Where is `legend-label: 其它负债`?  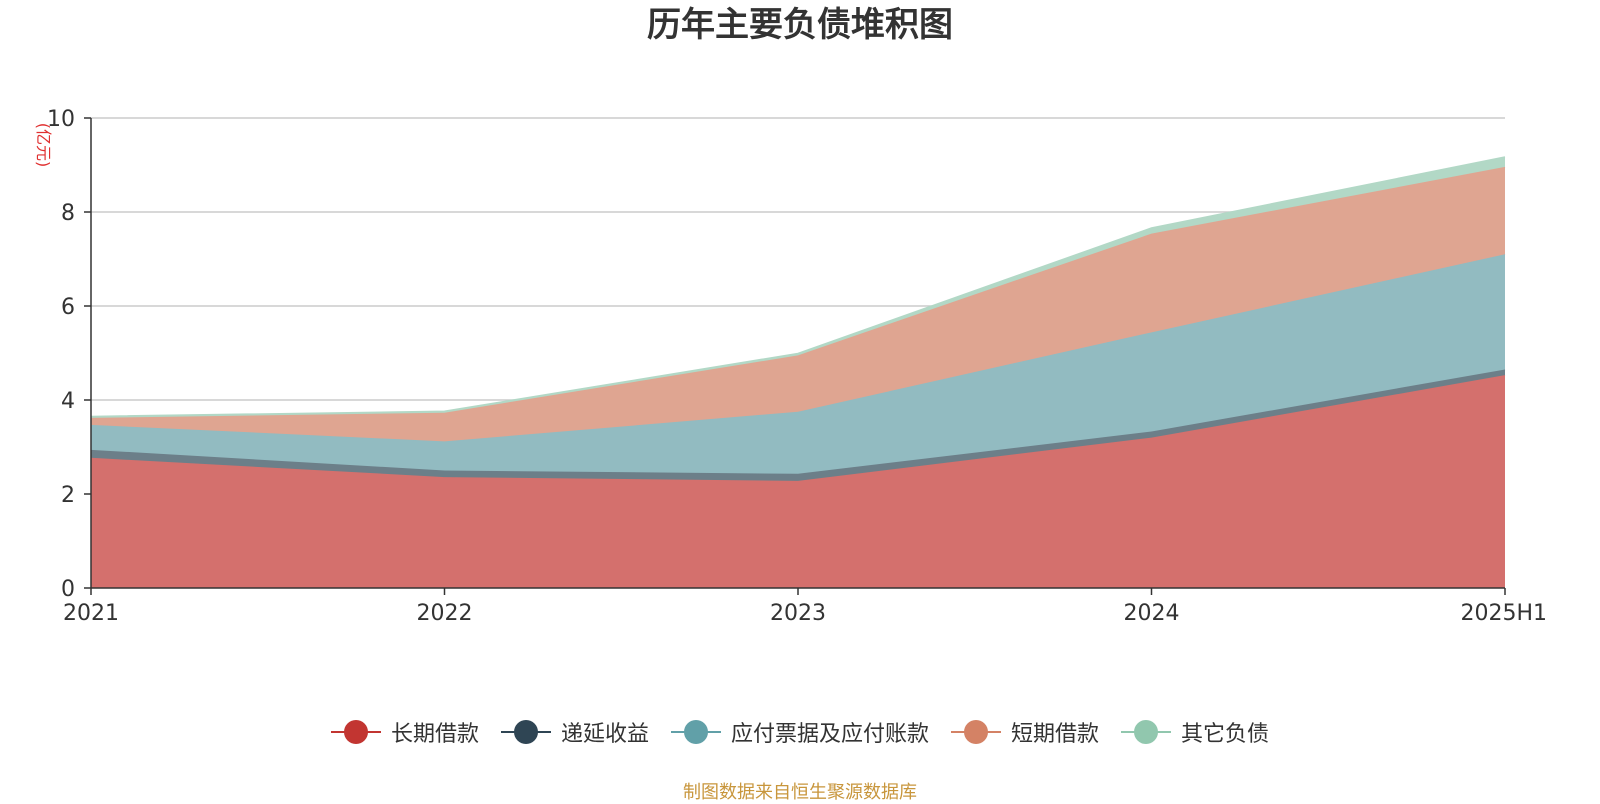
legend-label: 其它负债 is located at coordinates (1225, 734).